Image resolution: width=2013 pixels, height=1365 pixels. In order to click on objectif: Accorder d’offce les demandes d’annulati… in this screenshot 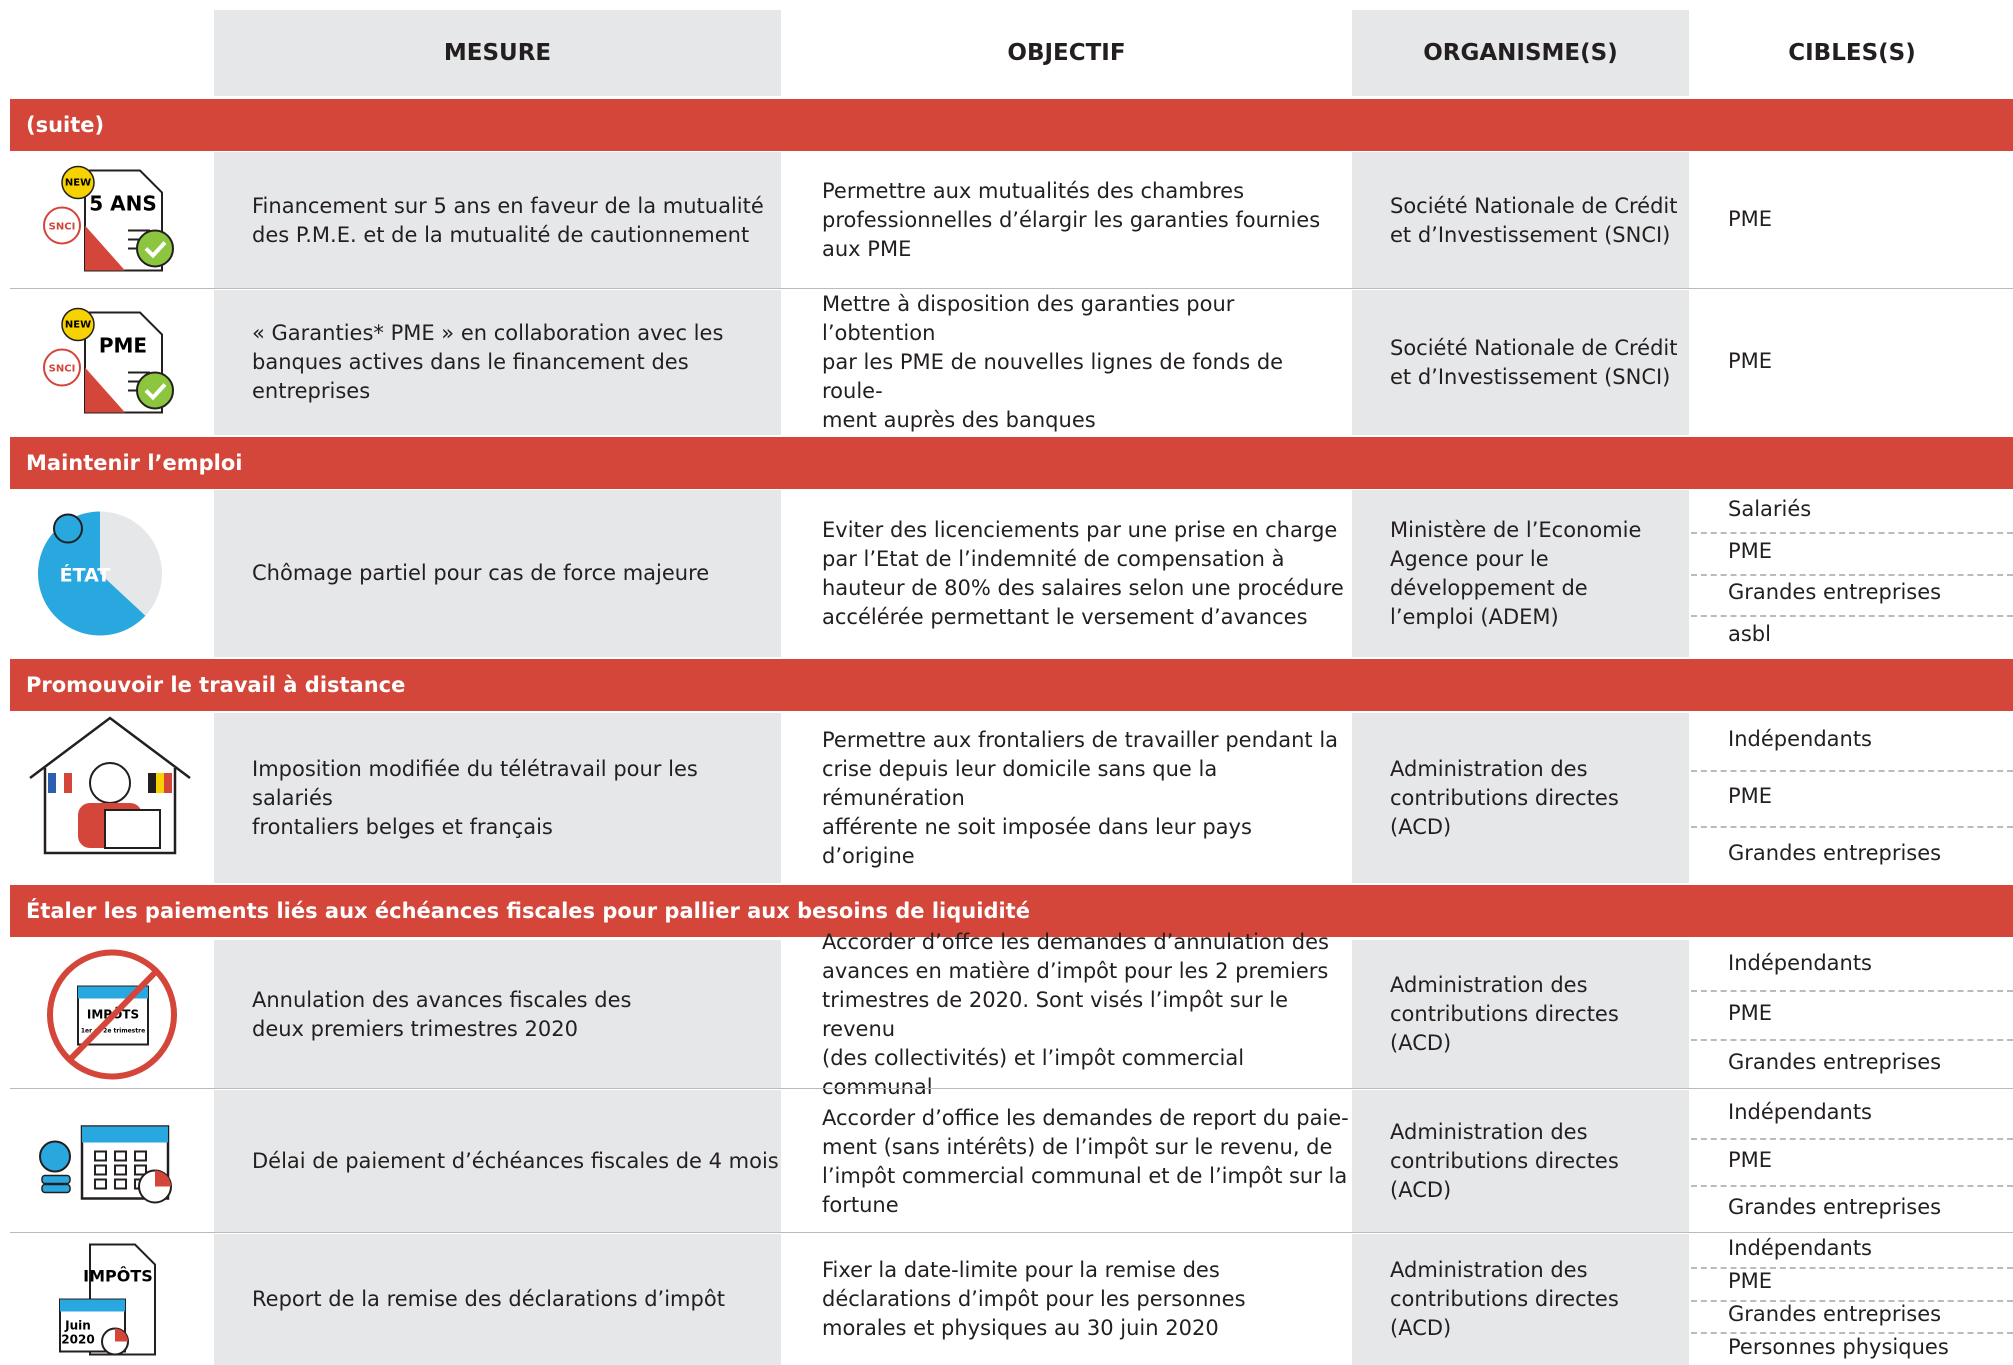, I will do `click(1075, 1014)`.